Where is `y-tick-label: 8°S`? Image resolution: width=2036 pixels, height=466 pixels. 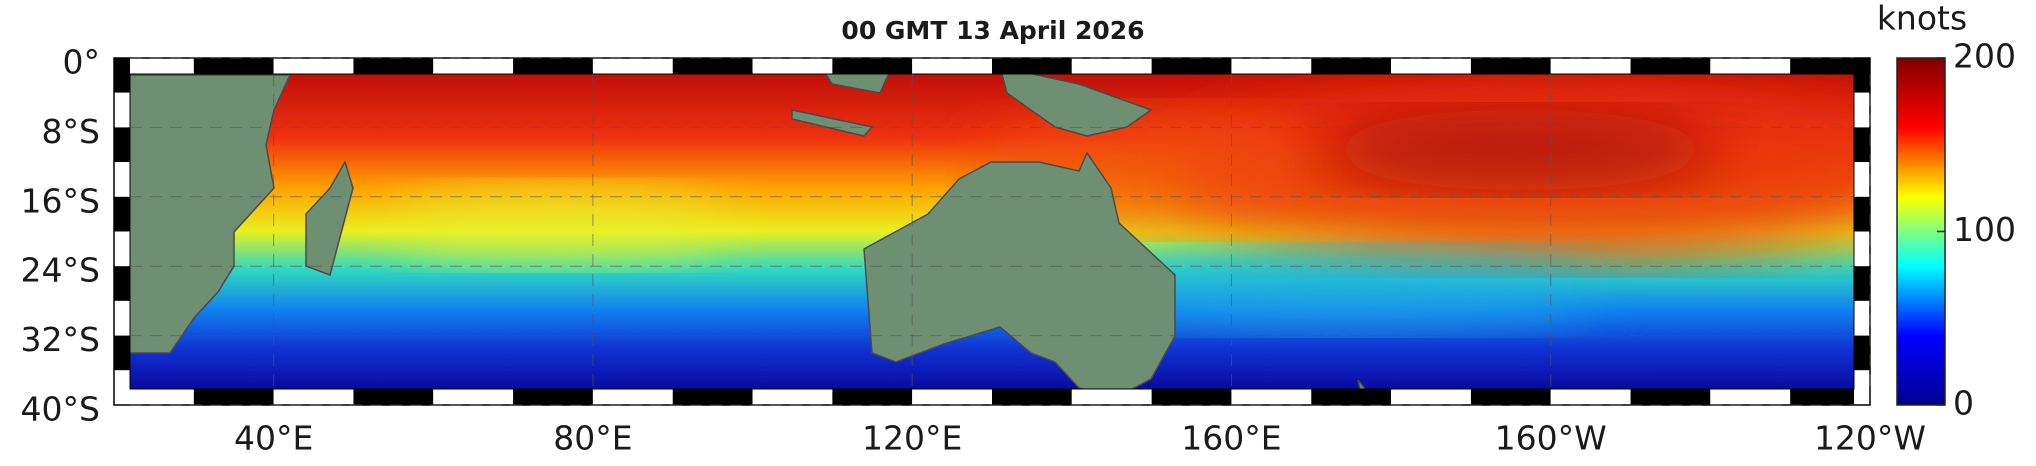 y-tick-label: 8°S is located at coordinates (71, 131).